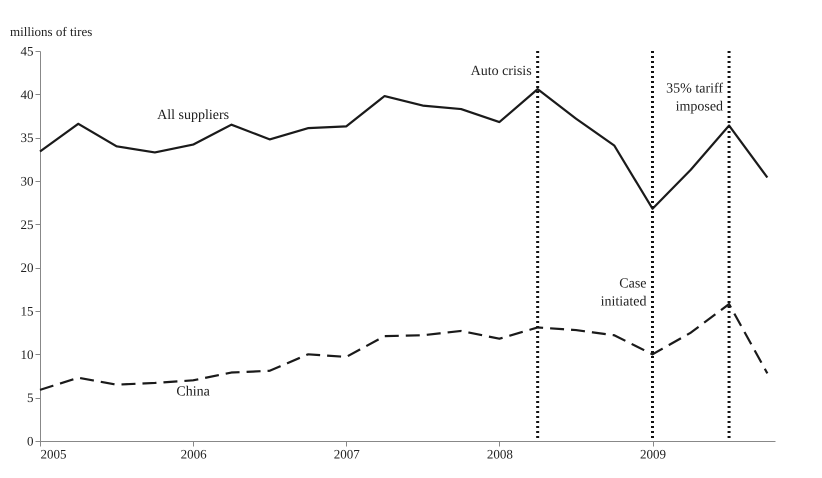 The width and height of the screenshot is (822, 478). I want to click on x-tick-label: 2006, so click(194, 454).